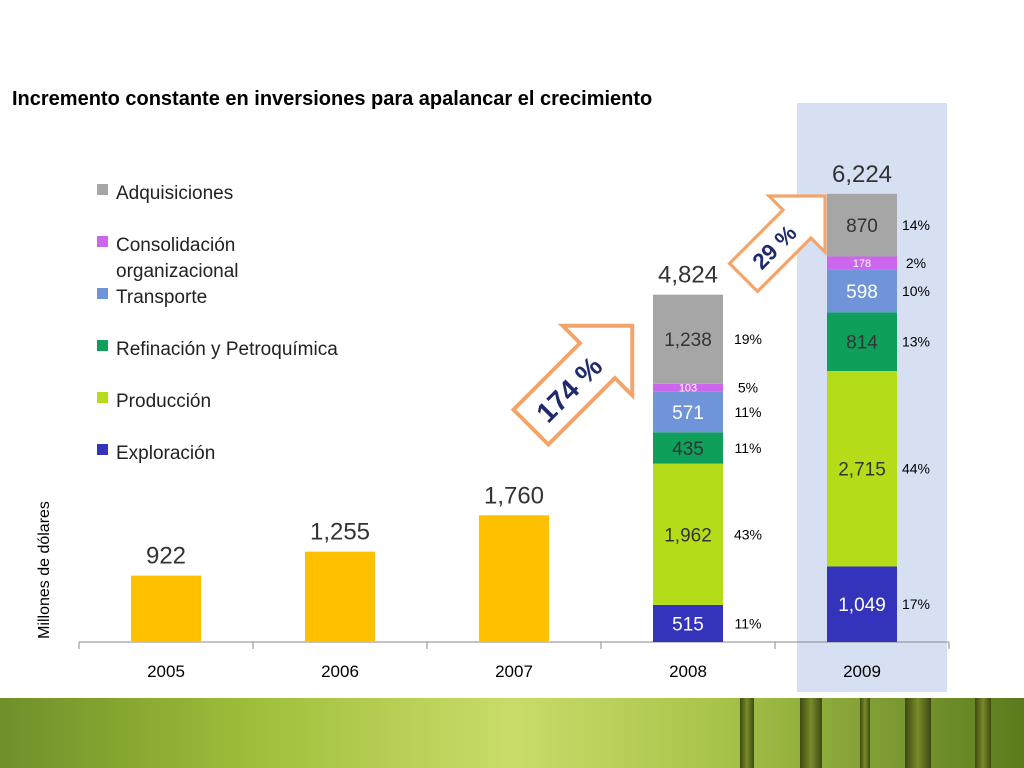  What do you see at coordinates (340, 532) in the screenshot?
I see `bar-total-label: 1,255` at bounding box center [340, 532].